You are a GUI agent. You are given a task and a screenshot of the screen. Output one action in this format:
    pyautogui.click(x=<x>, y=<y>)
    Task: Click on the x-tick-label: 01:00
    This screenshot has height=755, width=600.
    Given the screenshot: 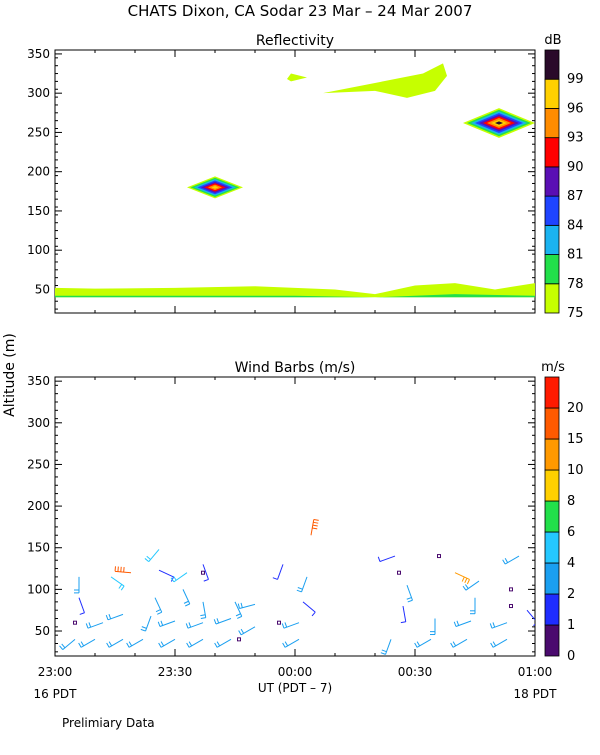 What is the action you would take?
    pyautogui.click(x=535, y=672)
    